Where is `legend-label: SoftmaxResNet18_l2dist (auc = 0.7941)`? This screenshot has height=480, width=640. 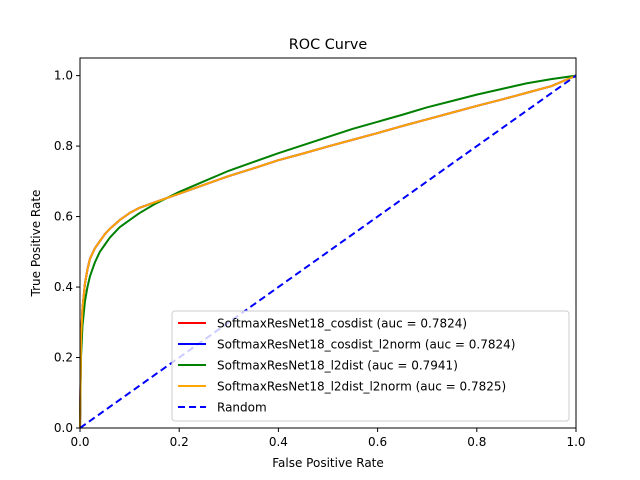
legend-label: SoftmaxResNet18_l2dist (auc = 0.7941) is located at coordinates (337, 366).